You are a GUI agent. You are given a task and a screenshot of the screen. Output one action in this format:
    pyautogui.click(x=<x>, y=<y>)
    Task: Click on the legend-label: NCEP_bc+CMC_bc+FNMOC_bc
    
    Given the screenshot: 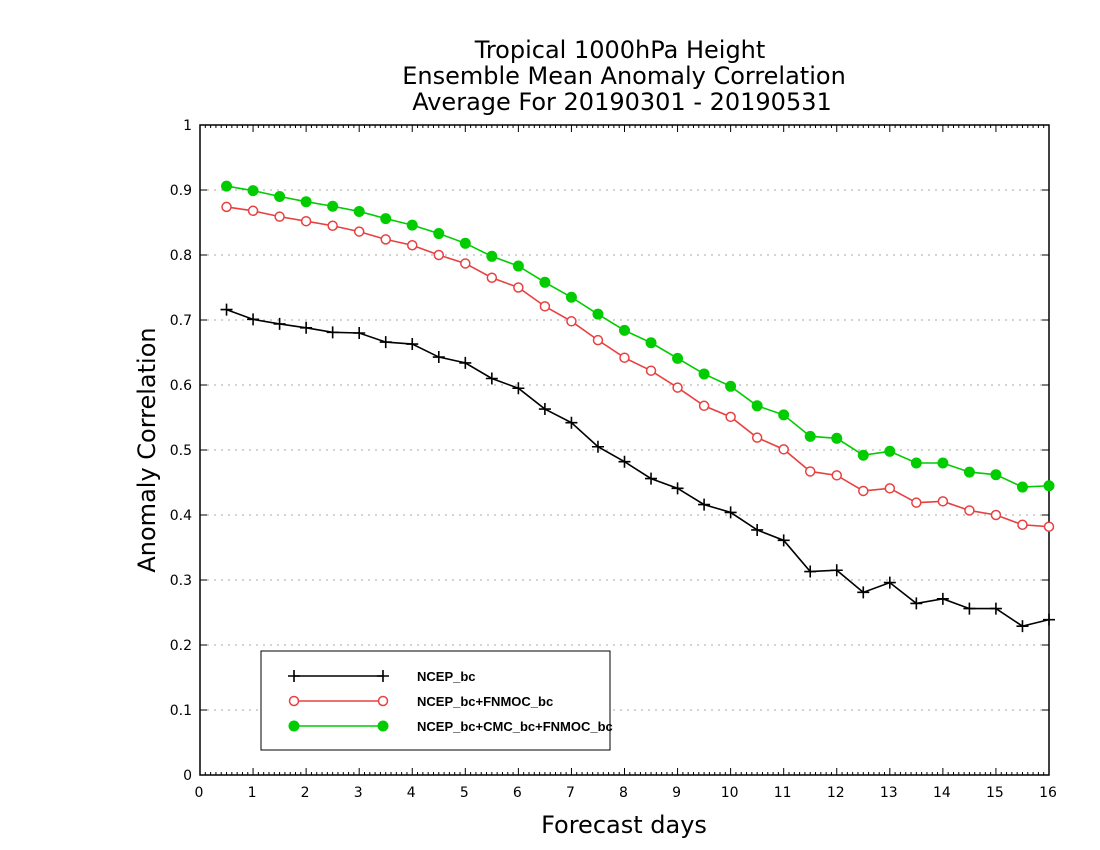 What is the action you would take?
    pyautogui.click(x=515, y=726)
    